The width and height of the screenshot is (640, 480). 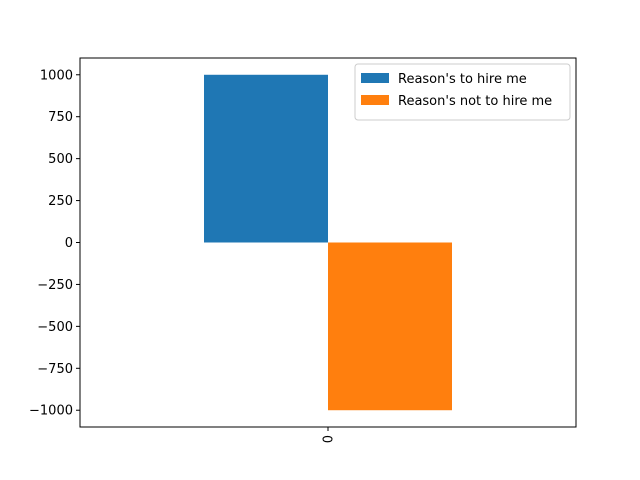 What do you see at coordinates (60, 201) in the screenshot?
I see `y-tick-label: 250` at bounding box center [60, 201].